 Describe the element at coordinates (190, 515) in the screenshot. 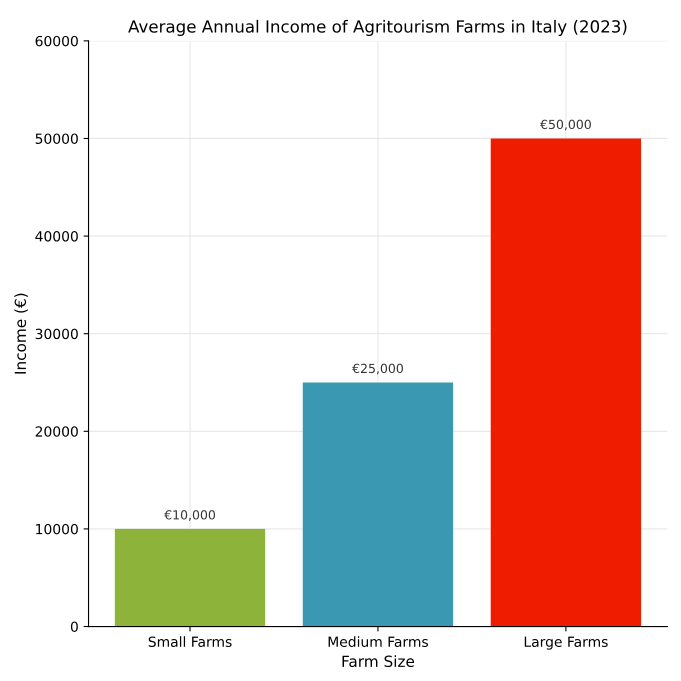

I see `data-label: €10,000` at that location.